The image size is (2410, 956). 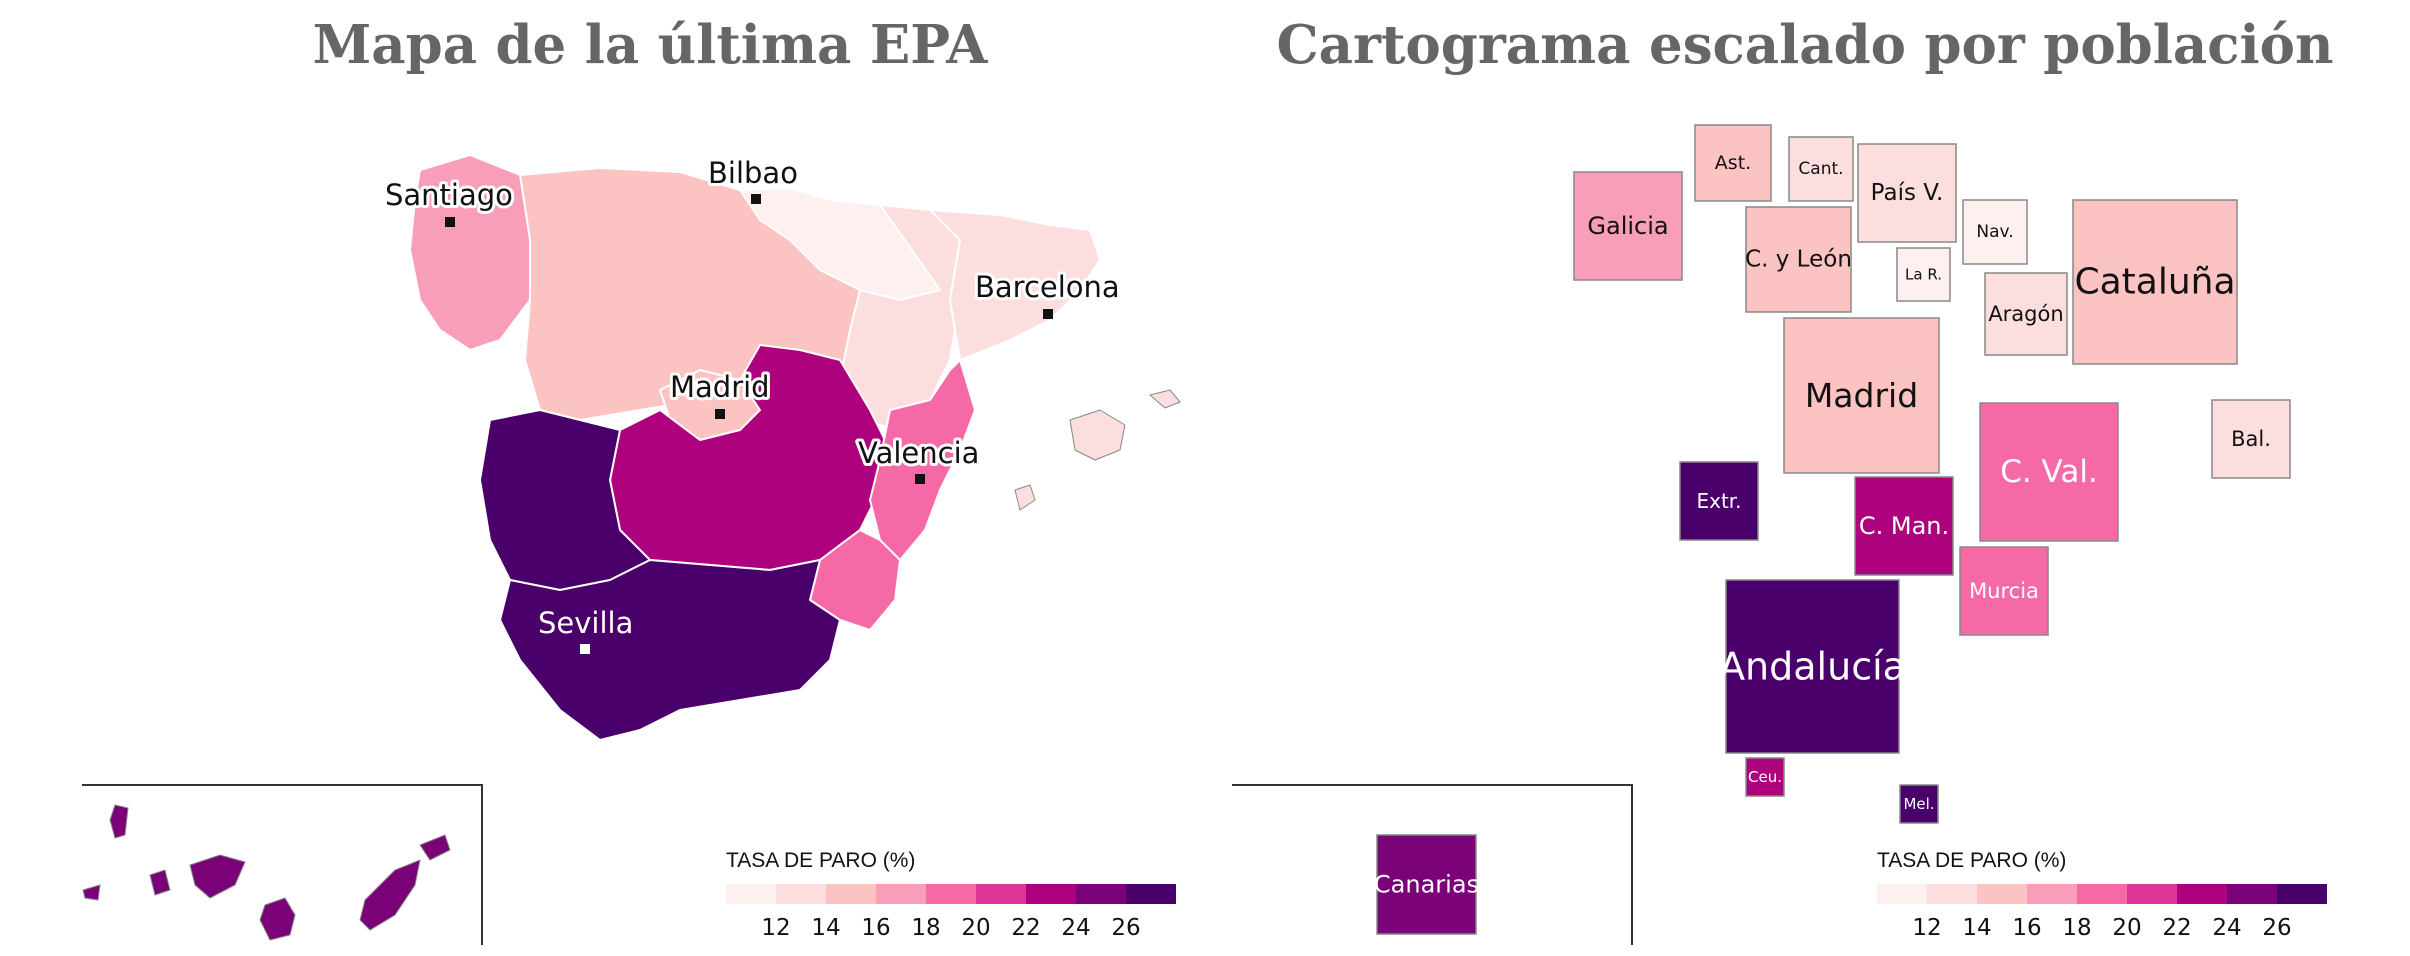 I want to click on cartogram-region: C. Val., so click(x=2049, y=472).